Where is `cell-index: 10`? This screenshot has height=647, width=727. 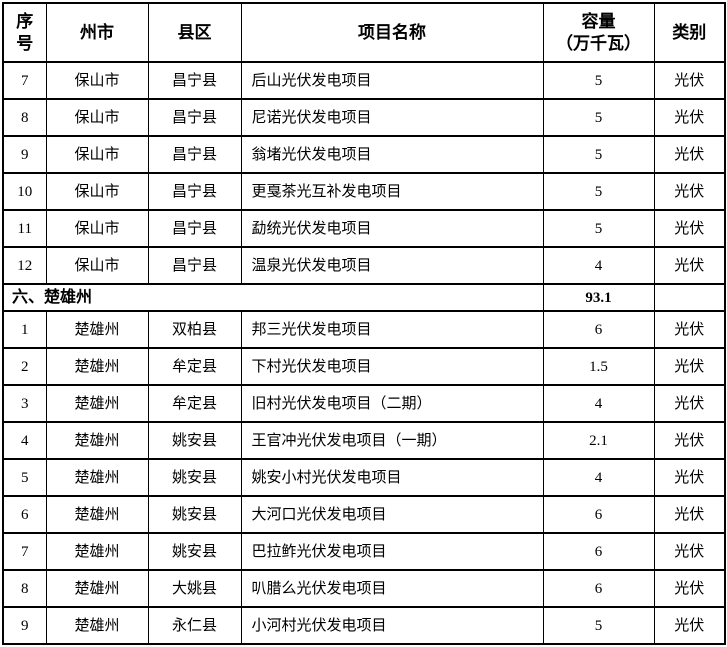 cell-index: 10 is located at coordinates (24, 191).